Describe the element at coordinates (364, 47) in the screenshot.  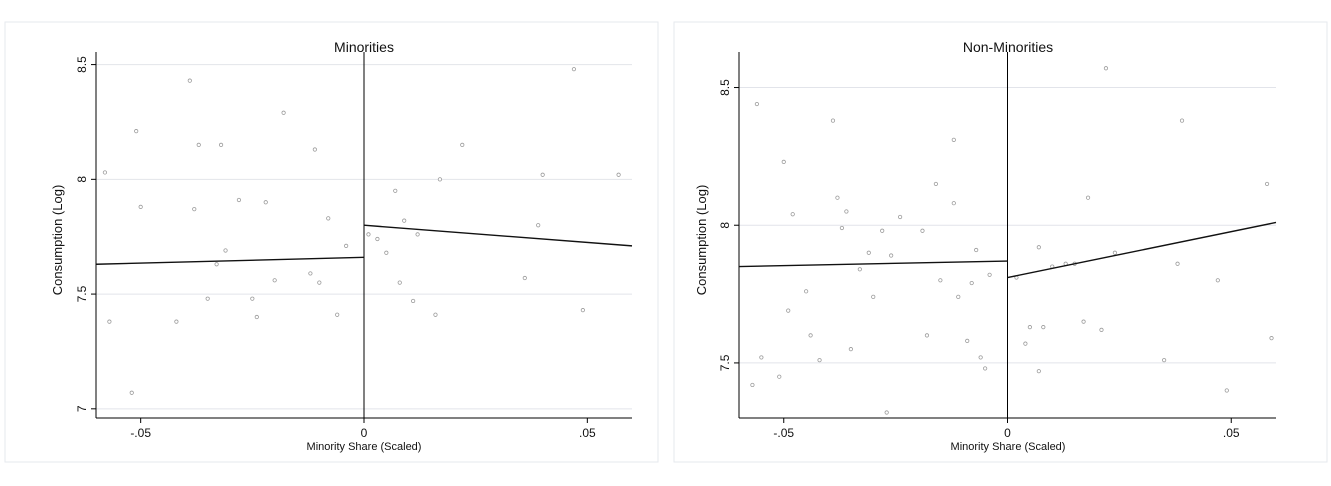
I see `chart-title: Minorities` at that location.